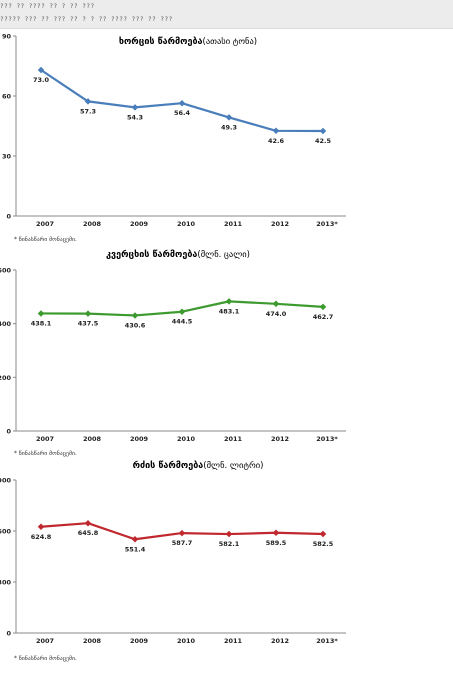  What do you see at coordinates (5, 481) in the screenshot?
I see `y-tick-label: 900` at bounding box center [5, 481].